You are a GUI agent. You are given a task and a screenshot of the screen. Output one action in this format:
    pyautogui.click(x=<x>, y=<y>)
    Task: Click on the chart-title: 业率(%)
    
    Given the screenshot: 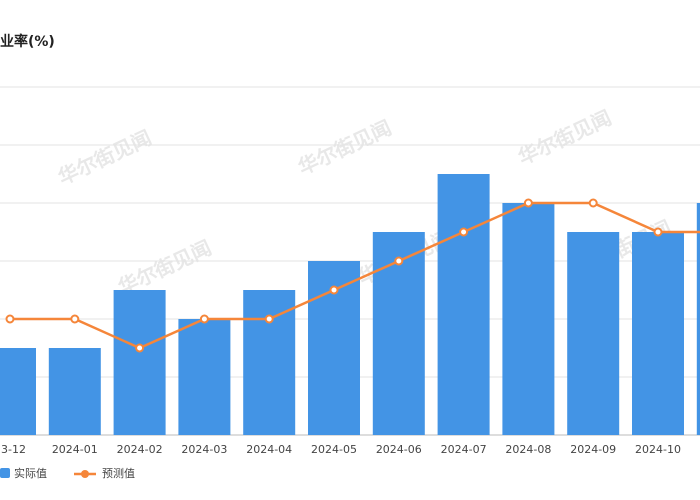 What is the action you would take?
    pyautogui.click(x=27, y=41)
    